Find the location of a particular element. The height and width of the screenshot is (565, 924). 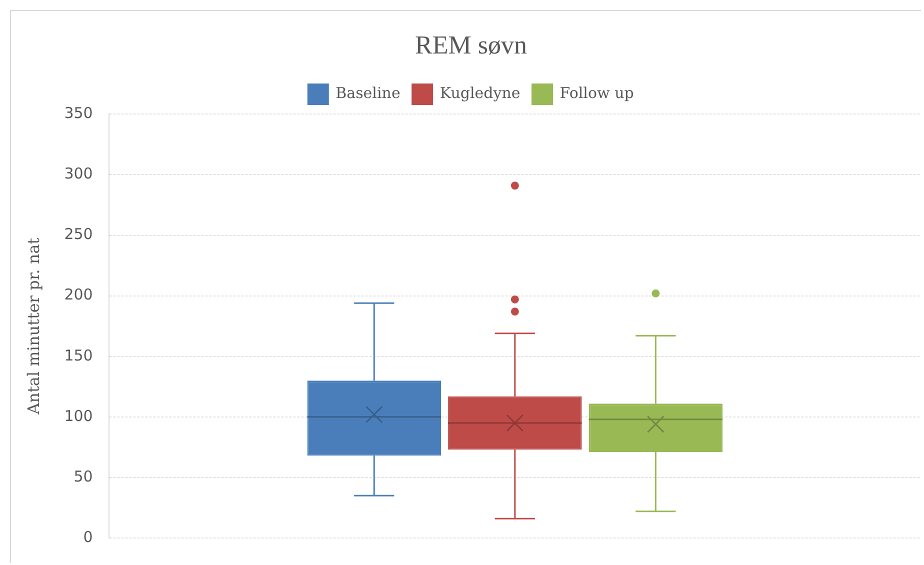

y-tick-label: 250 is located at coordinates (78, 234).